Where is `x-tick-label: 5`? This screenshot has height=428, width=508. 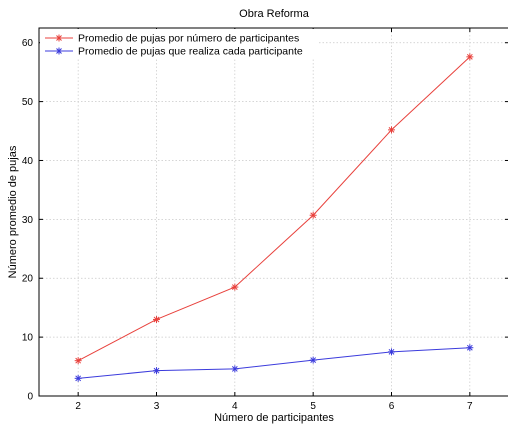
x-tick-label: 5 is located at coordinates (313, 406).